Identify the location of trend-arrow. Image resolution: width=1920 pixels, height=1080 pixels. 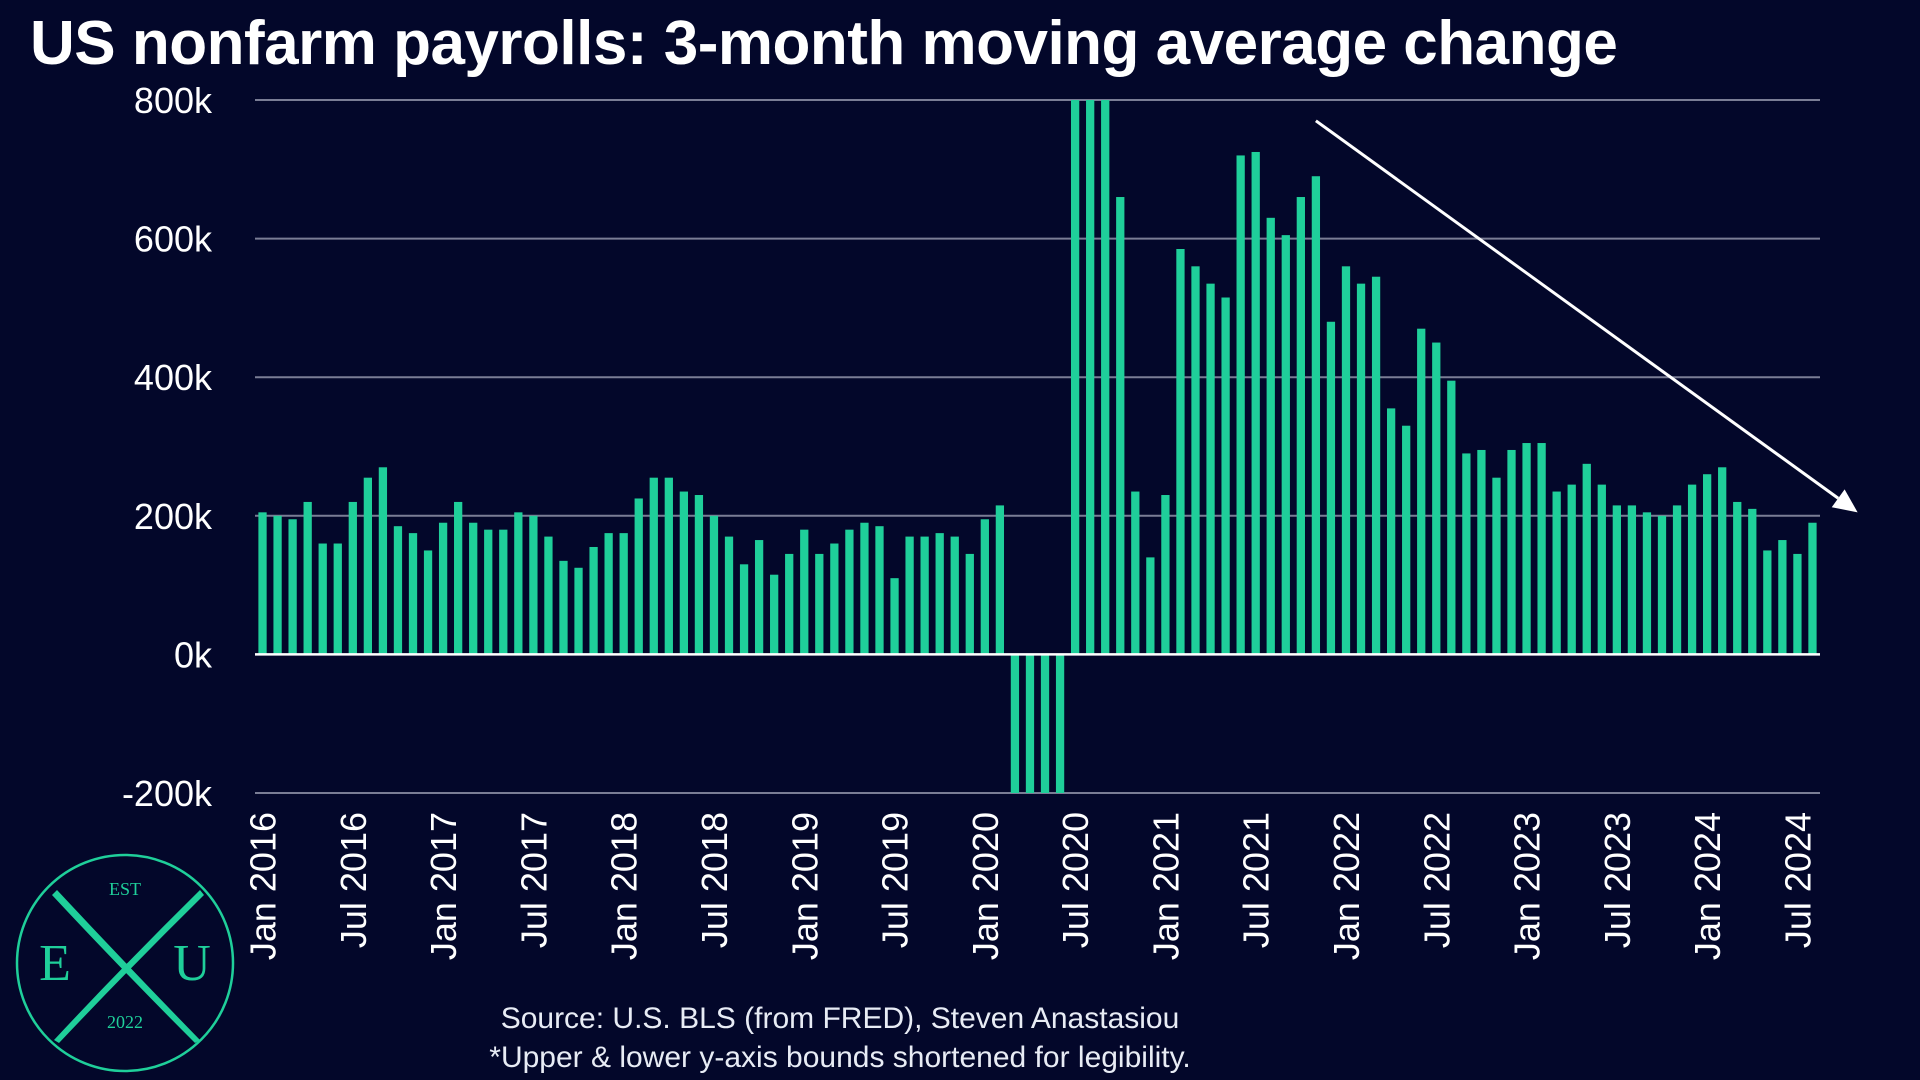
(1586, 316).